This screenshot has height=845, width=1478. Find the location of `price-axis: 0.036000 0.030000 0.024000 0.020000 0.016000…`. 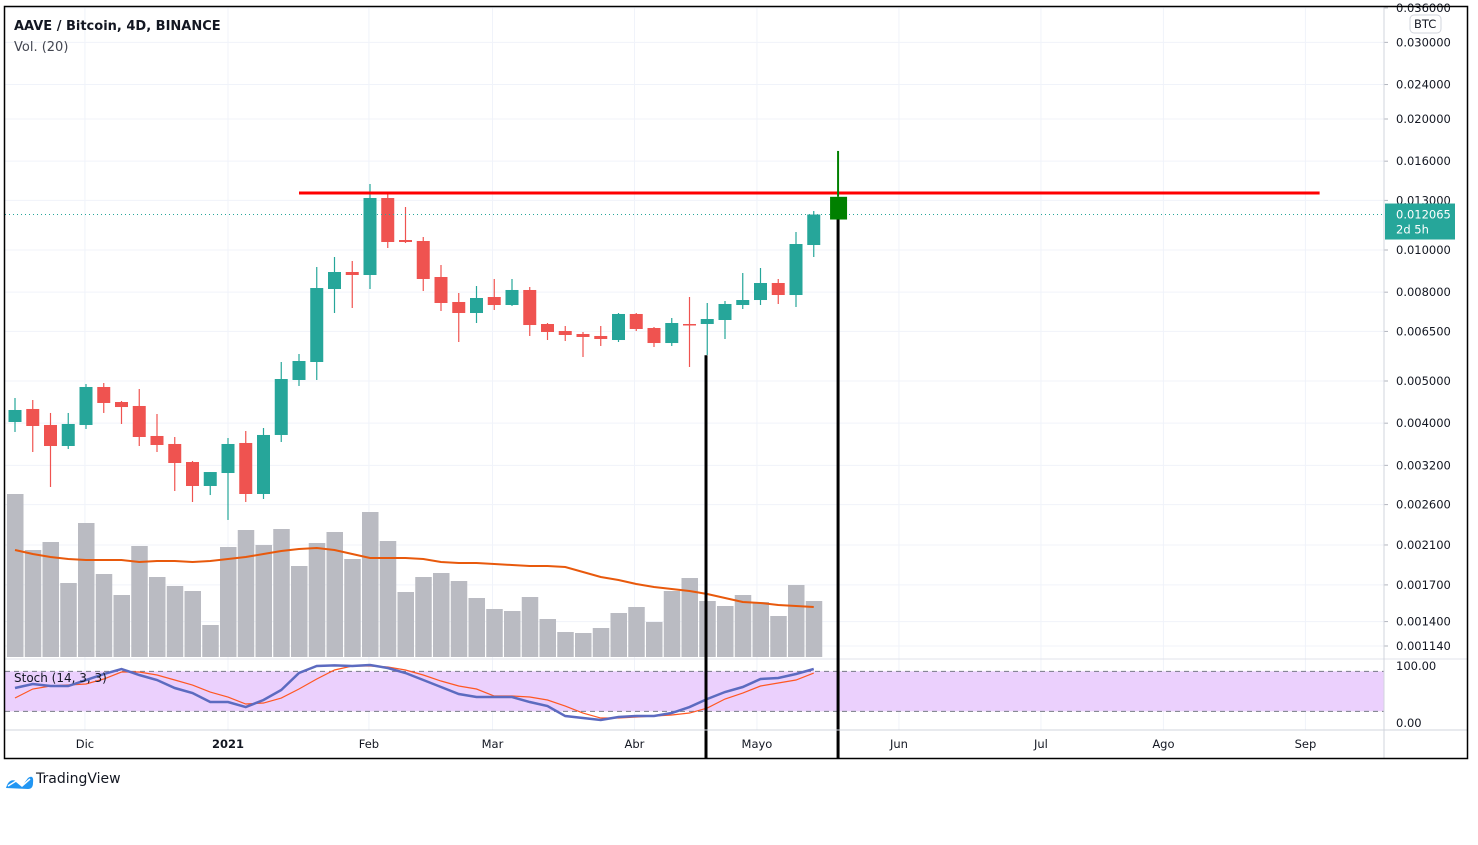

price-axis: 0.036000 0.030000 0.024000 0.020000 0.016000… is located at coordinates (1419, 379).